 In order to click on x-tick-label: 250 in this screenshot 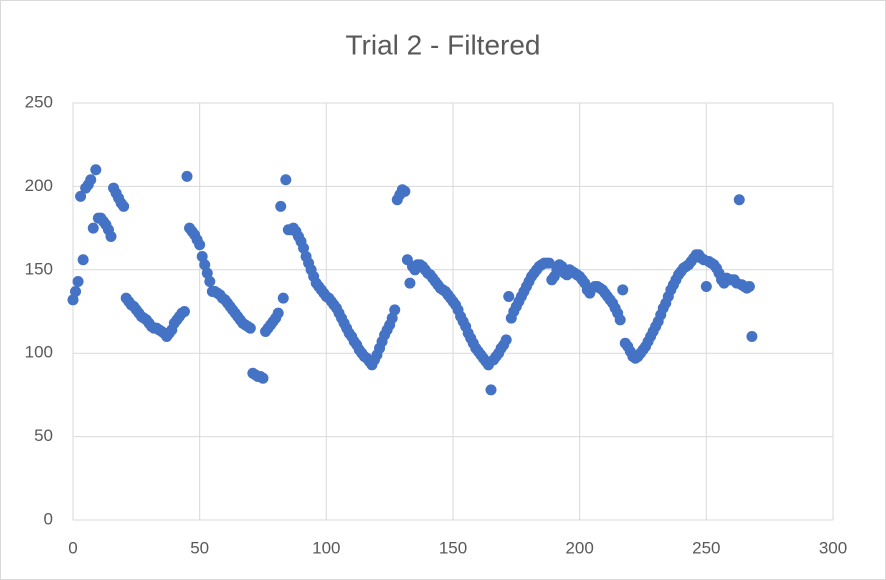, I will do `click(706, 547)`.